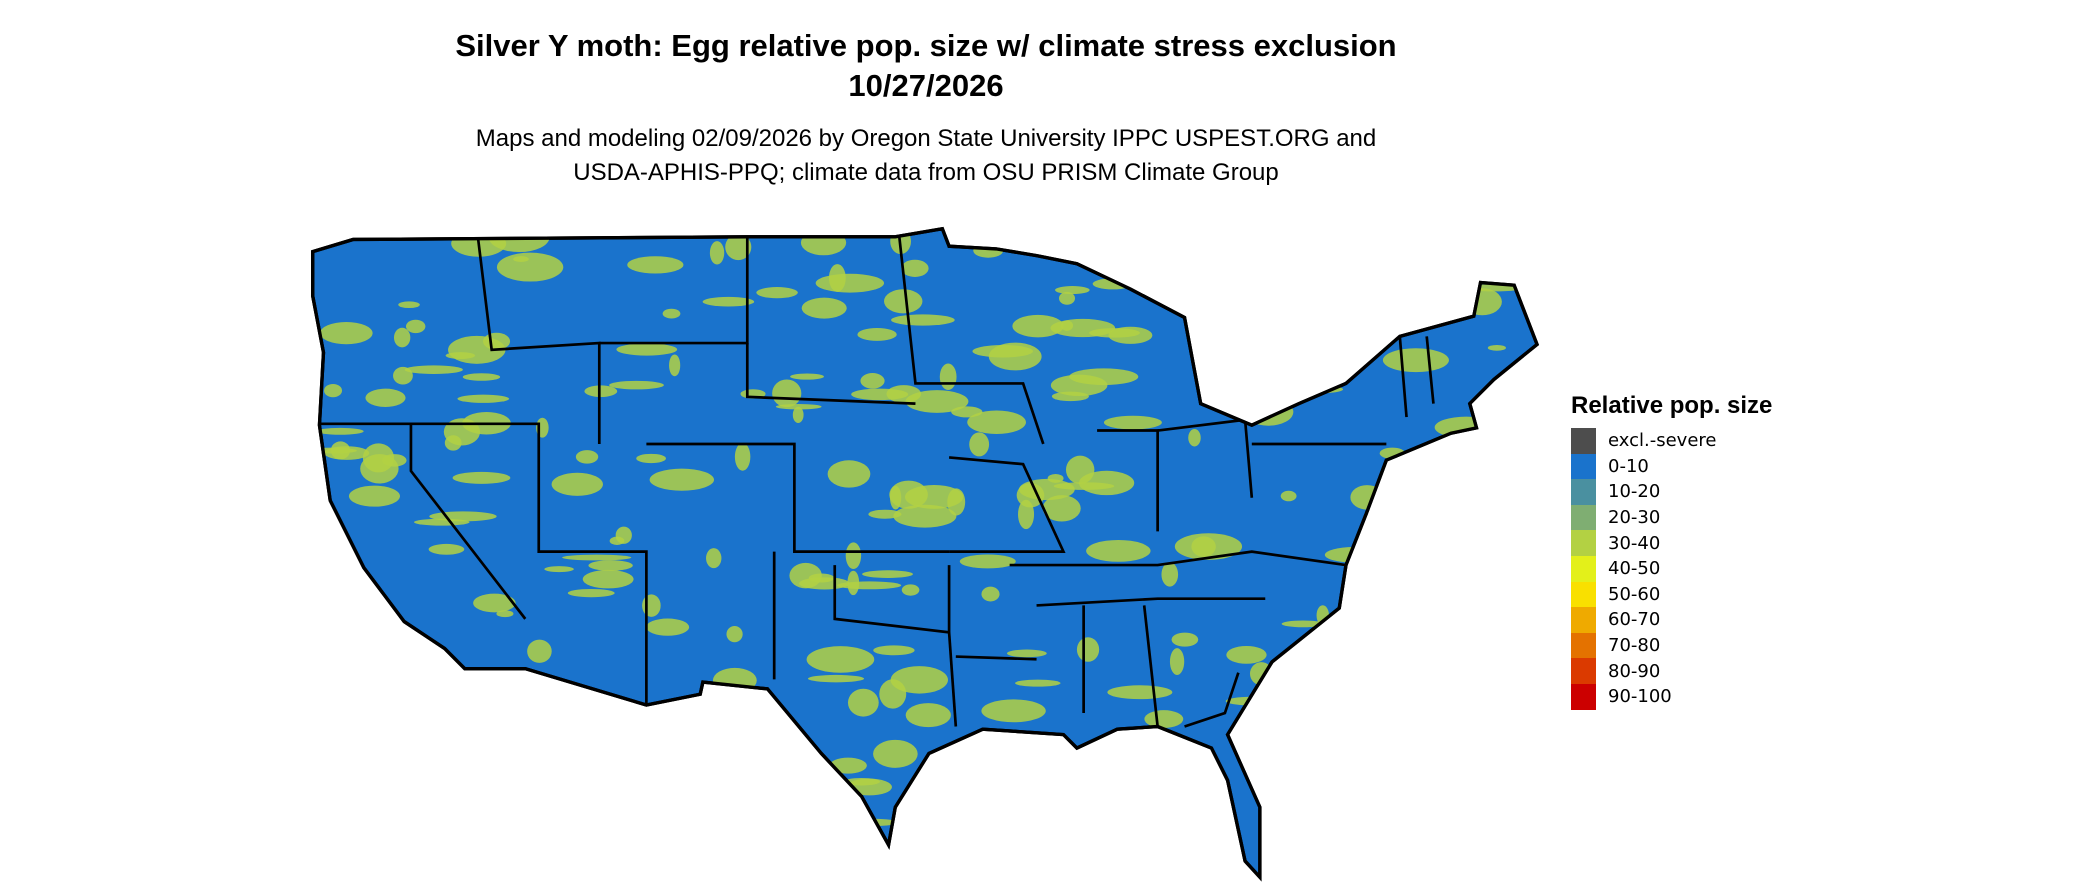 The width and height of the screenshot is (2100, 892). I want to click on legend-label: 70-80, so click(1634, 646).